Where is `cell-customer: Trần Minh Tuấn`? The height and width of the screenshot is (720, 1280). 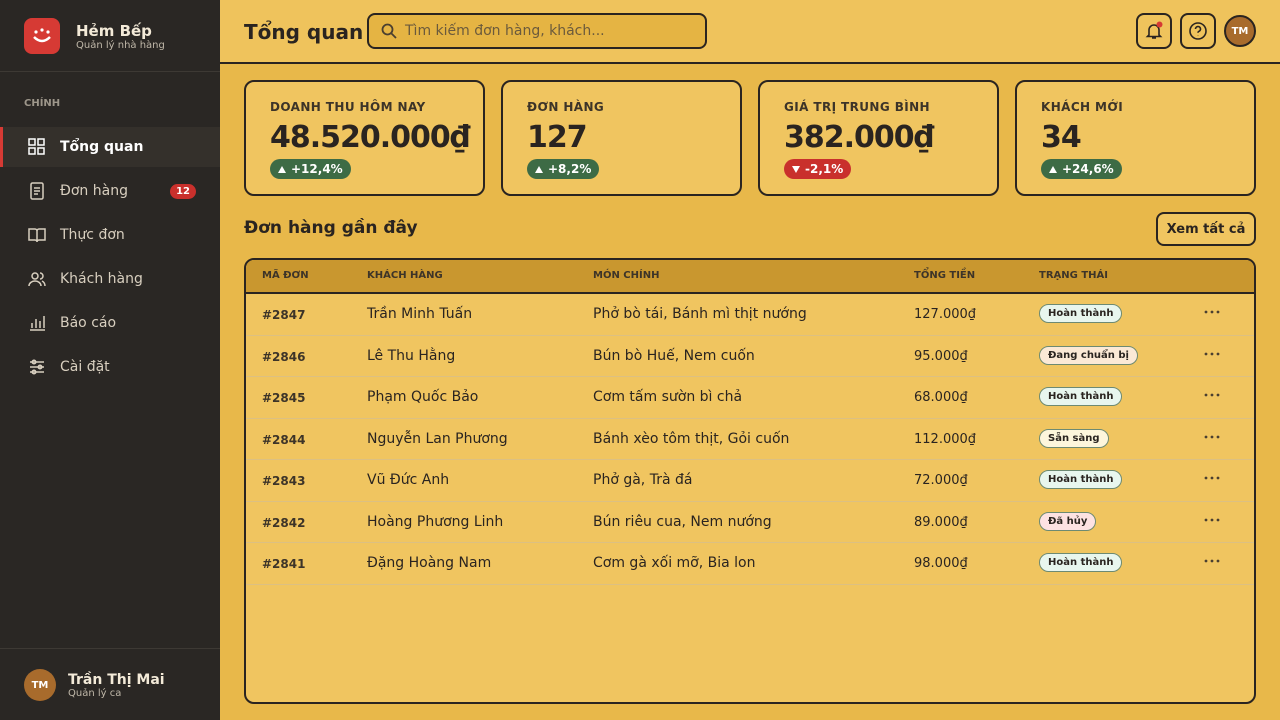 cell-customer: Trần Minh Tuấn is located at coordinates (420, 314).